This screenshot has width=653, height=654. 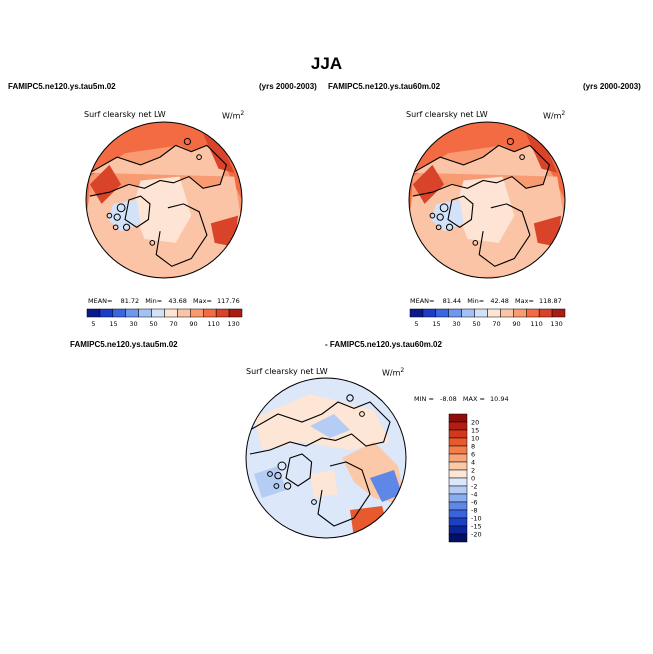 I want to click on diff-map, so click(x=326, y=458).